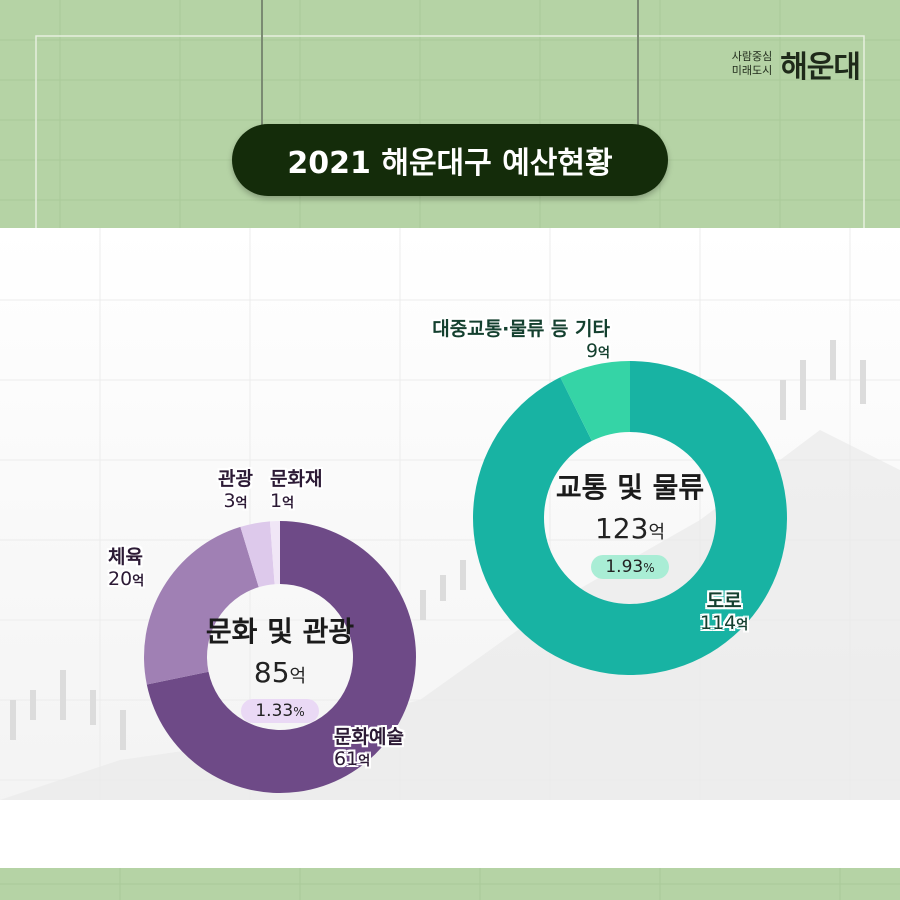 This screenshot has height=900, width=900. Describe the element at coordinates (364, 761) in the screenshot. I see `label-culture-arts-unit: 억` at that location.